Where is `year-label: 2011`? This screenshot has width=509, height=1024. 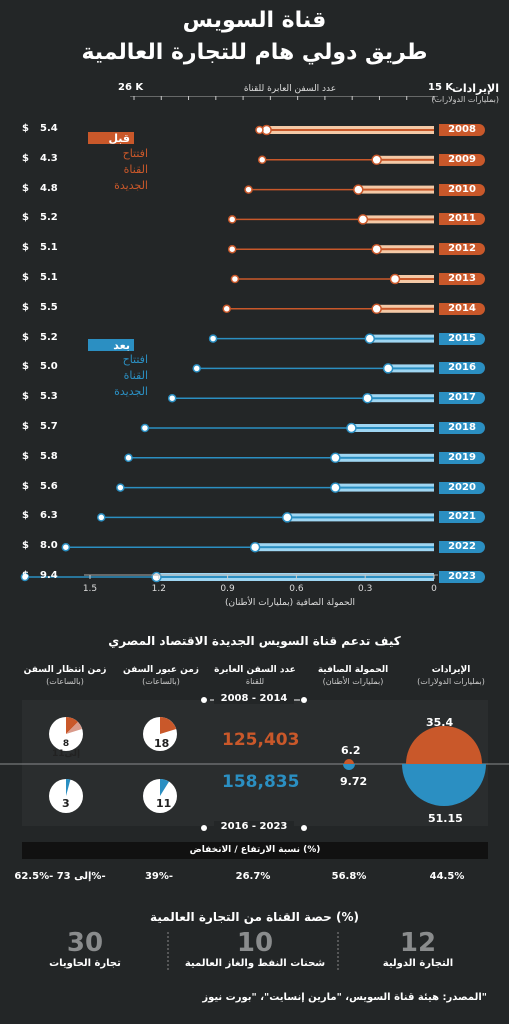
year-label: 2011 is located at coordinates (462, 219).